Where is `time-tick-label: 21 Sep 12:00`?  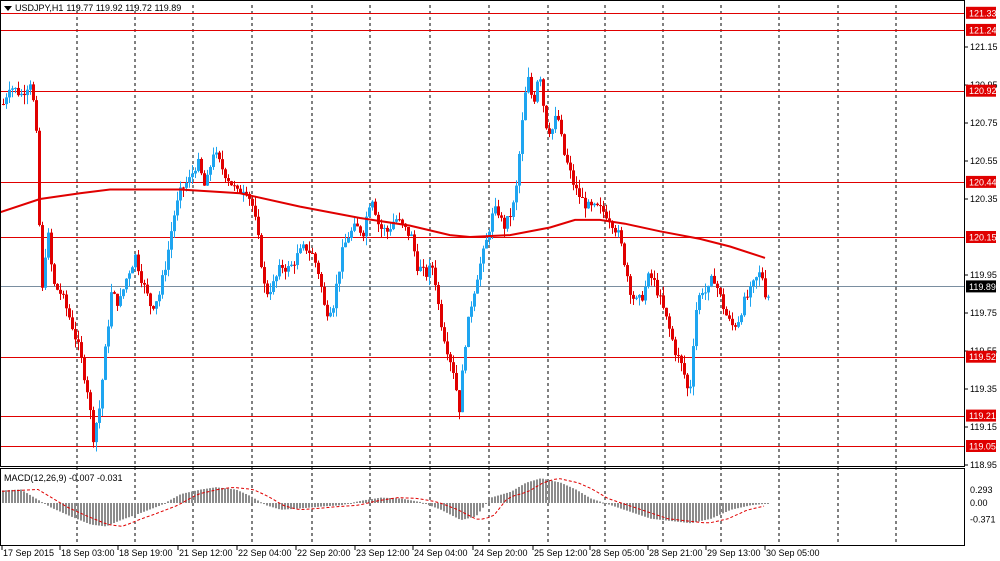 time-tick-label: 21 Sep 12:00 is located at coordinates (206, 553).